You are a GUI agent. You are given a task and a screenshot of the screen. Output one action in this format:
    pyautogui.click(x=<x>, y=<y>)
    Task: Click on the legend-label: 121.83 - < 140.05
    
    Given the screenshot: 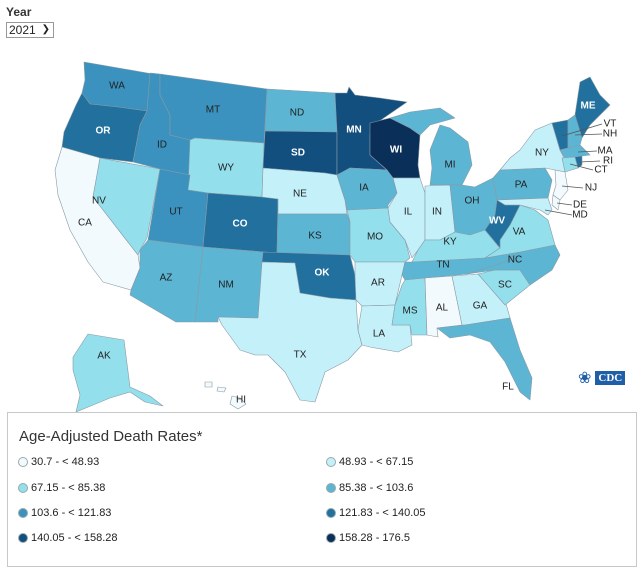 What is the action you would take?
    pyautogui.click(x=382, y=513)
    